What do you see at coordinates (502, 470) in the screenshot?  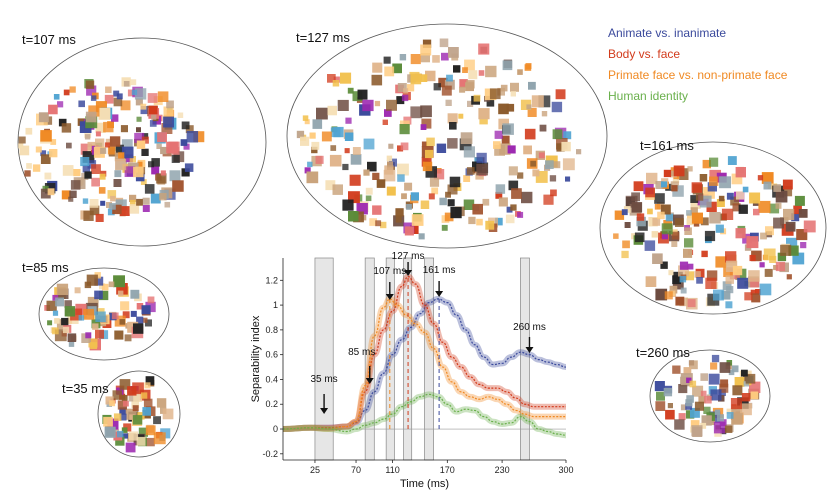 I see `x-tick-label: 230` at bounding box center [502, 470].